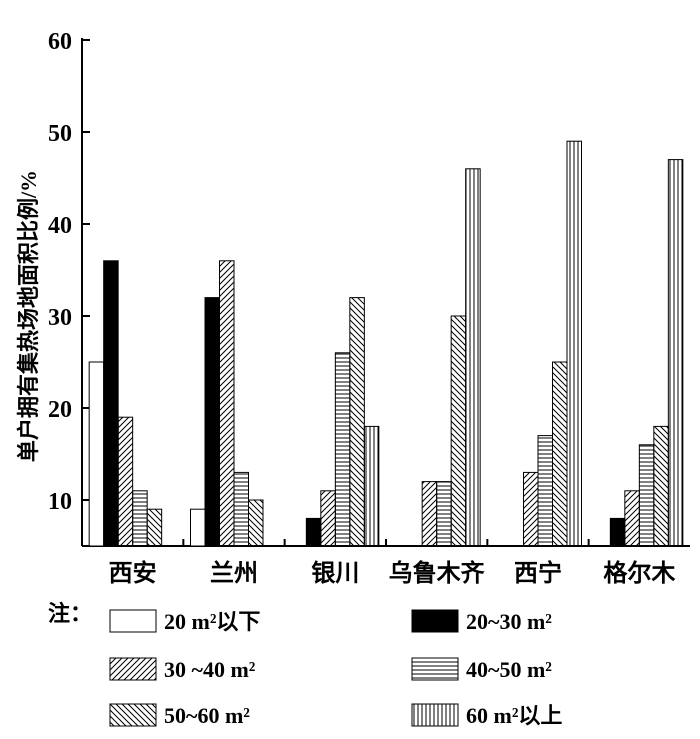 Image resolution: width=700 pixels, height=739 pixels. Describe the element at coordinates (60, 410) in the screenshot. I see `y-tick-label: 20` at that location.